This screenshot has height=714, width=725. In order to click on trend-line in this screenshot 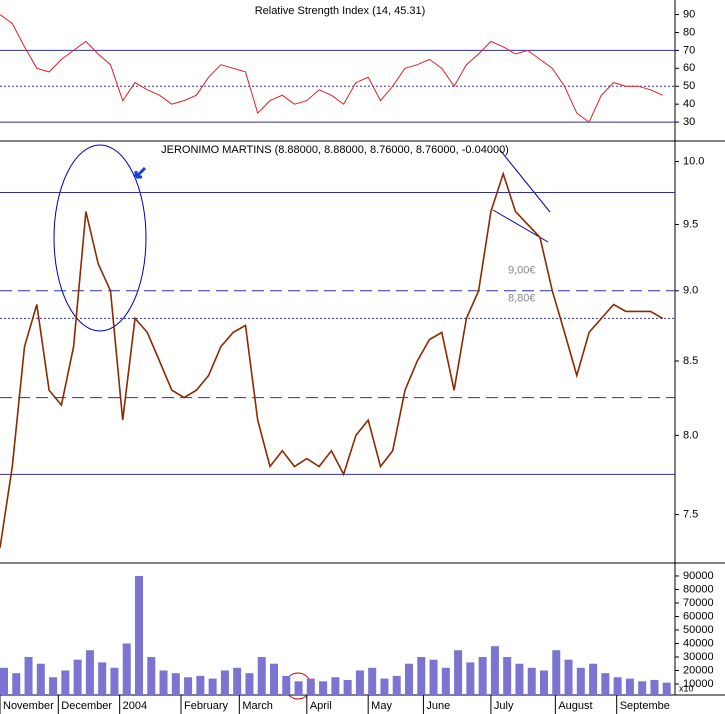, I will do `click(525, 181)`.